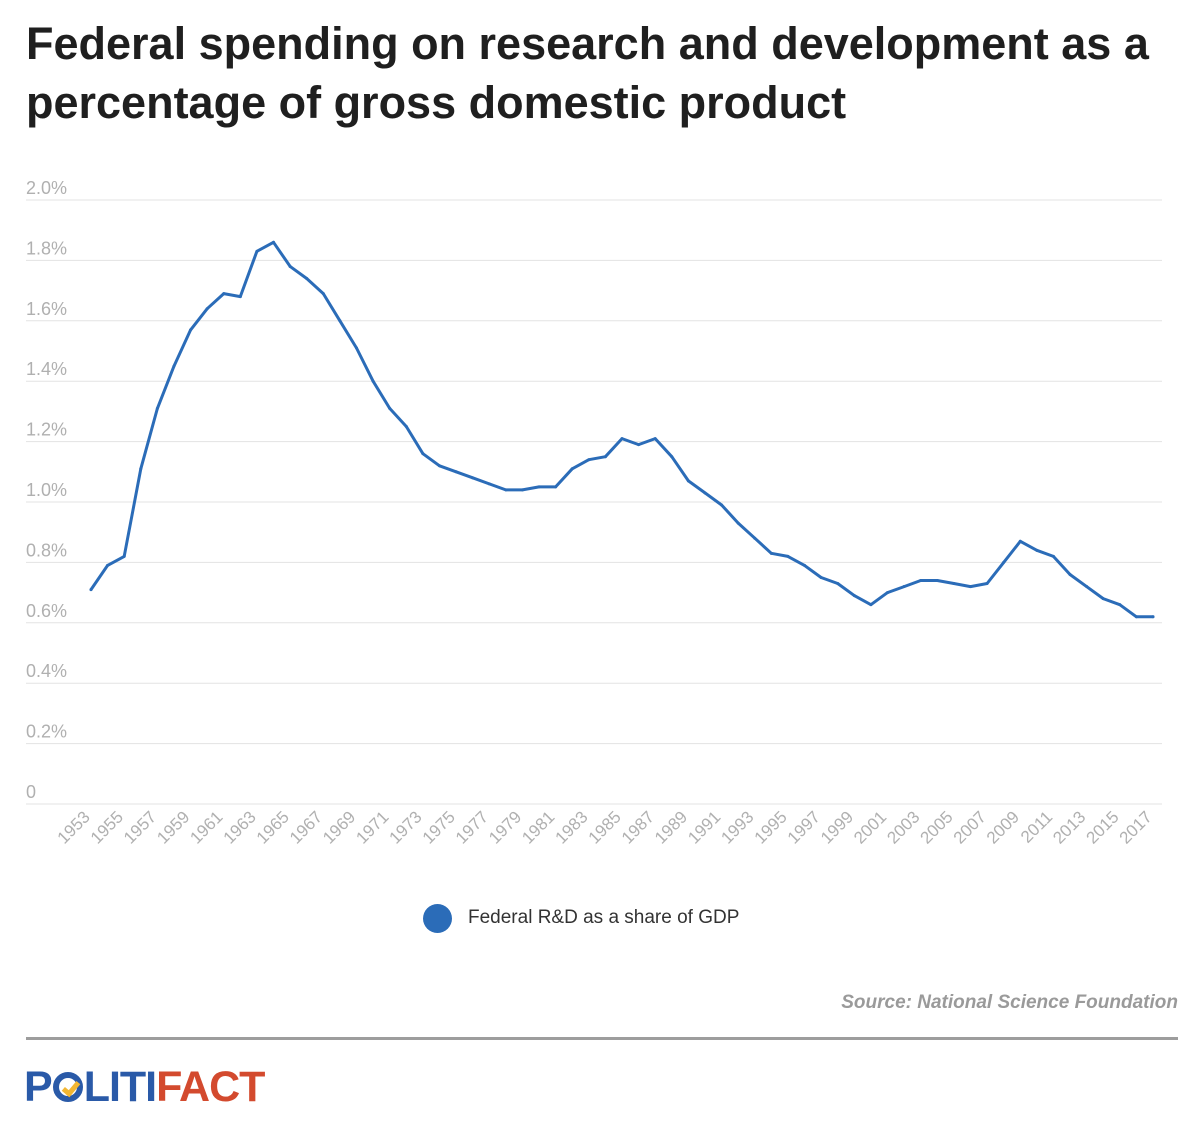 The width and height of the screenshot is (1200, 1121). I want to click on x-tick-label: 2005, so click(937, 827).